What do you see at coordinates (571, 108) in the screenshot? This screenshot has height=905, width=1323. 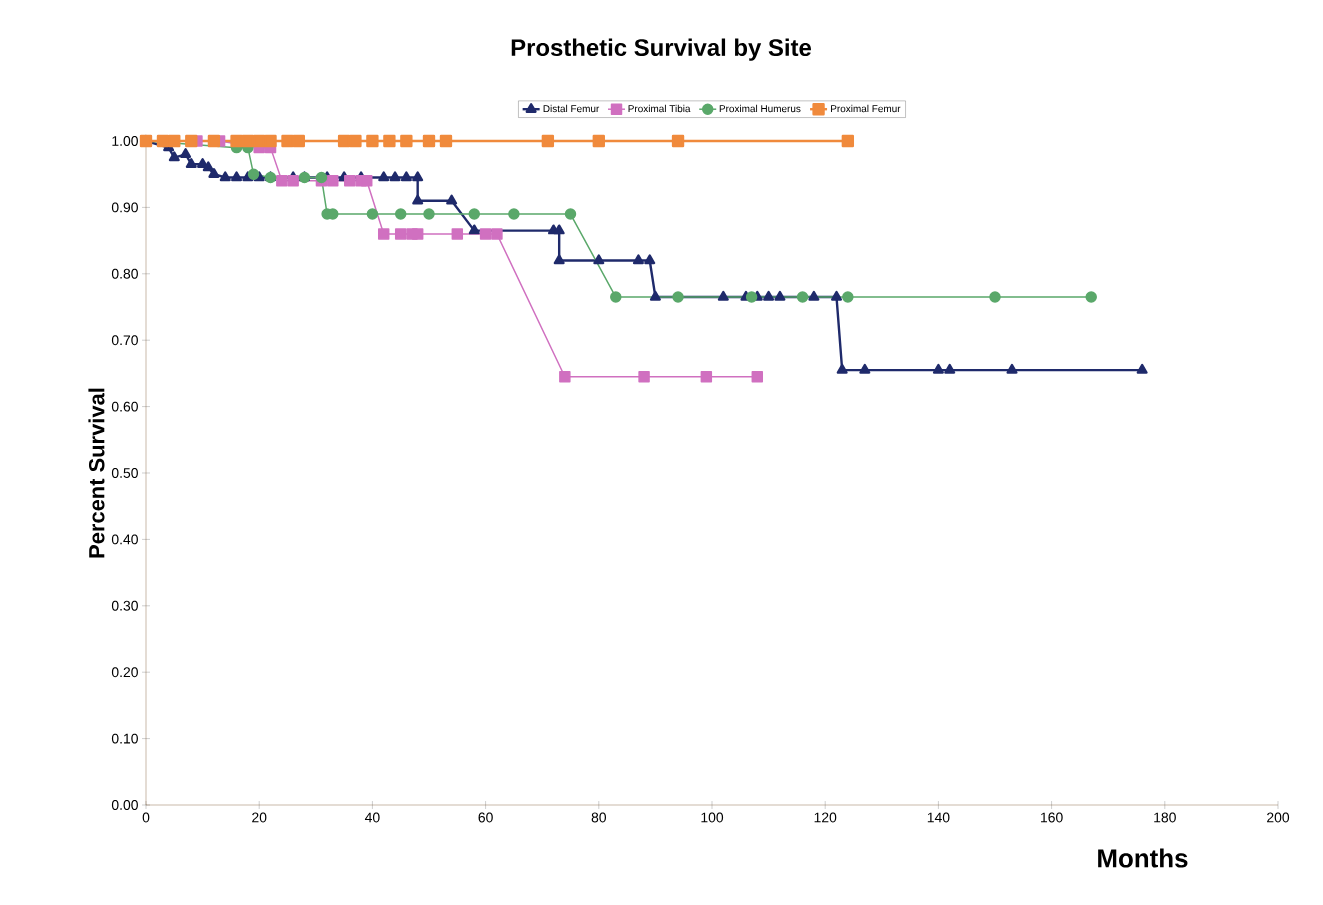 I see `legend-label: Distal Femur` at bounding box center [571, 108].